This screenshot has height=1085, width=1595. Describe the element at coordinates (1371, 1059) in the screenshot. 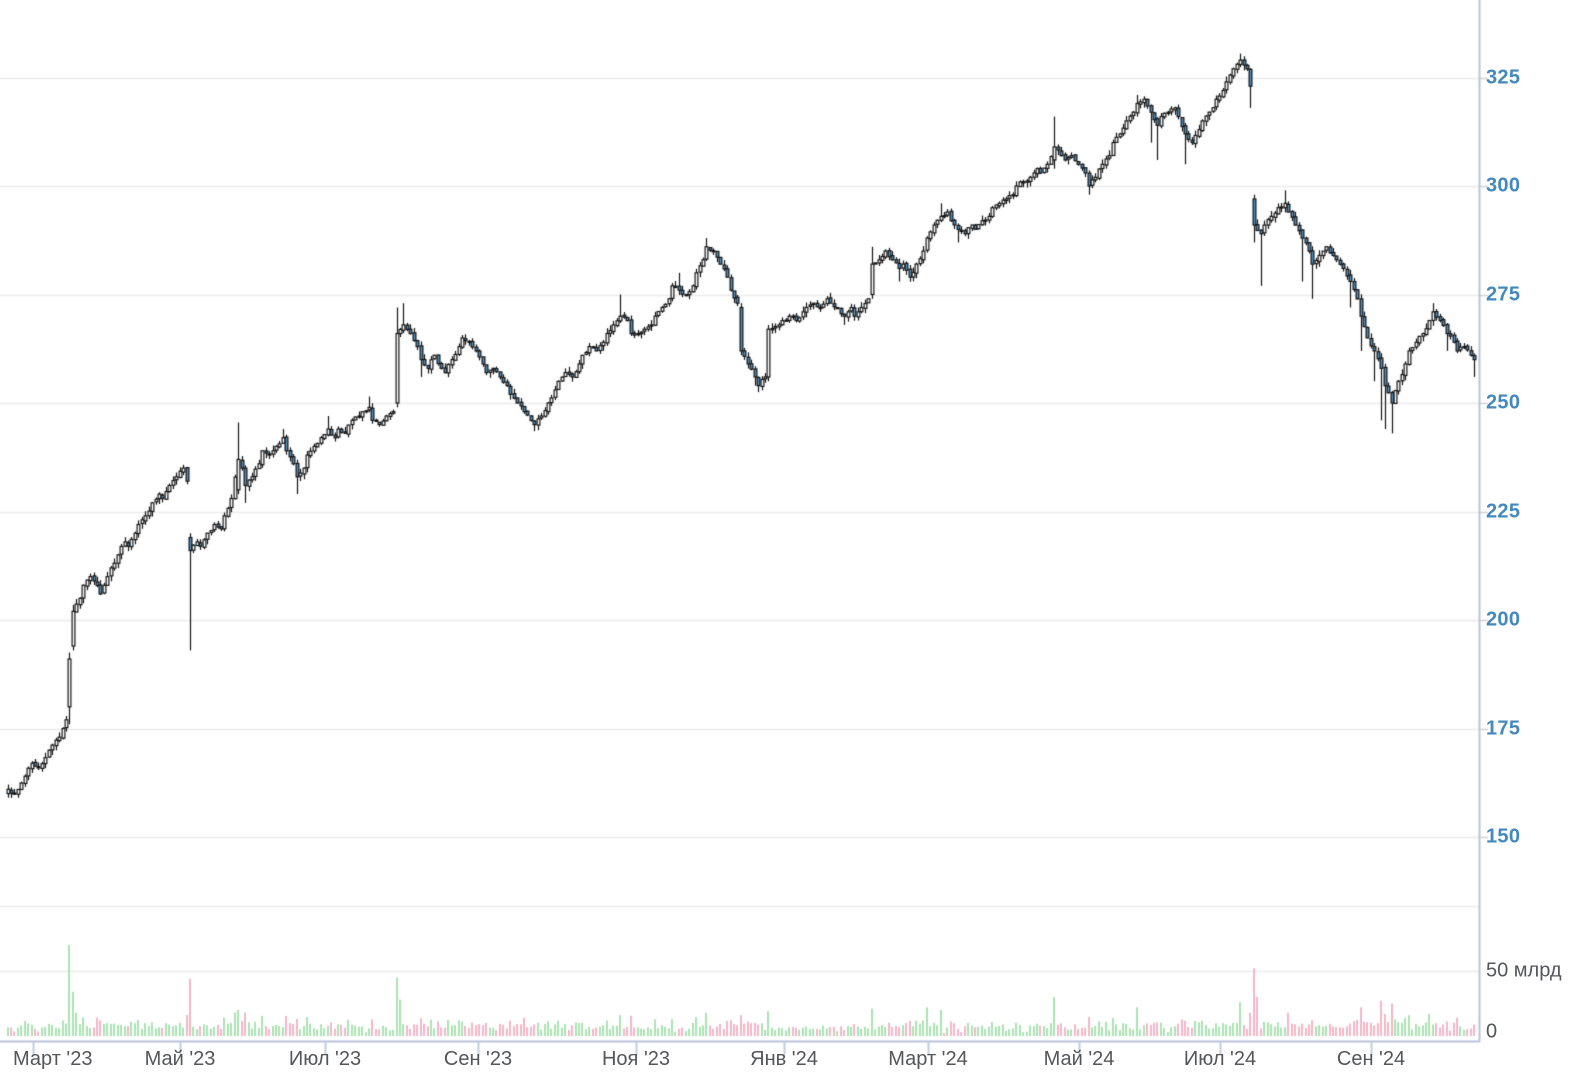

I see `time-axis-label: Сен '24` at that location.